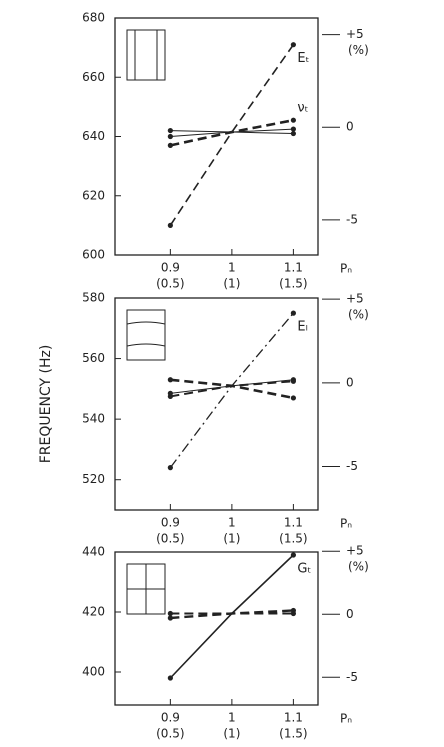  What do you see at coordinates (302, 327) in the screenshot?
I see `series-label: Eₗ` at bounding box center [302, 327].